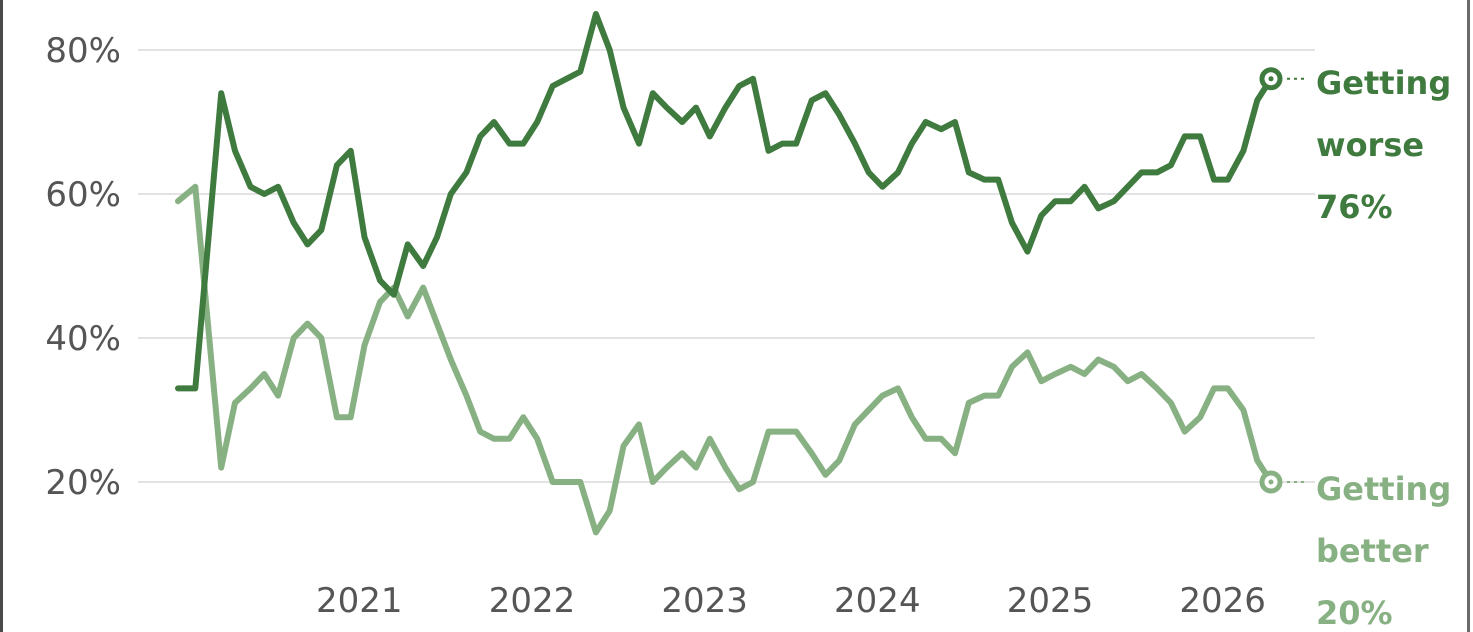 The image size is (1473, 632). Describe the element at coordinates (359, 601) in the screenshot. I see `x-tick-label: 2021` at that location.